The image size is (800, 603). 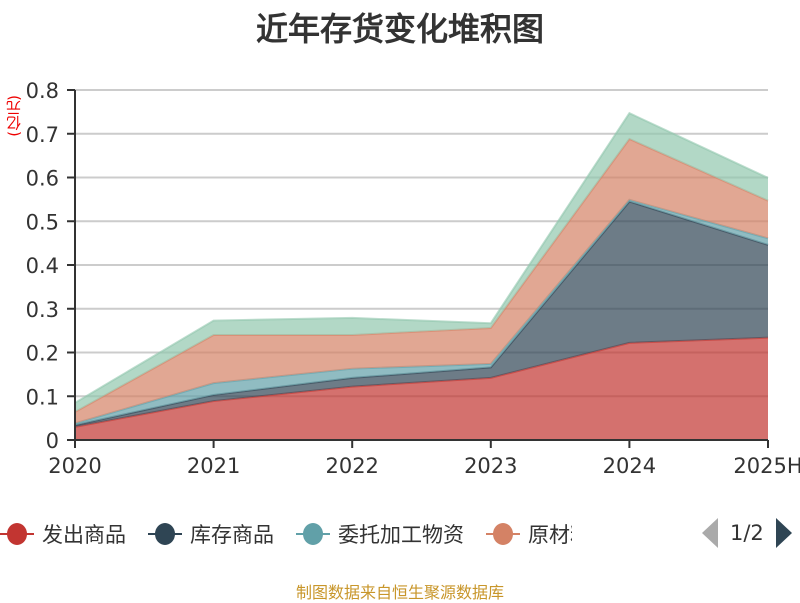 What do you see at coordinates (42, 397) in the screenshot?
I see `y-tick-label: 0.1` at bounding box center [42, 397].